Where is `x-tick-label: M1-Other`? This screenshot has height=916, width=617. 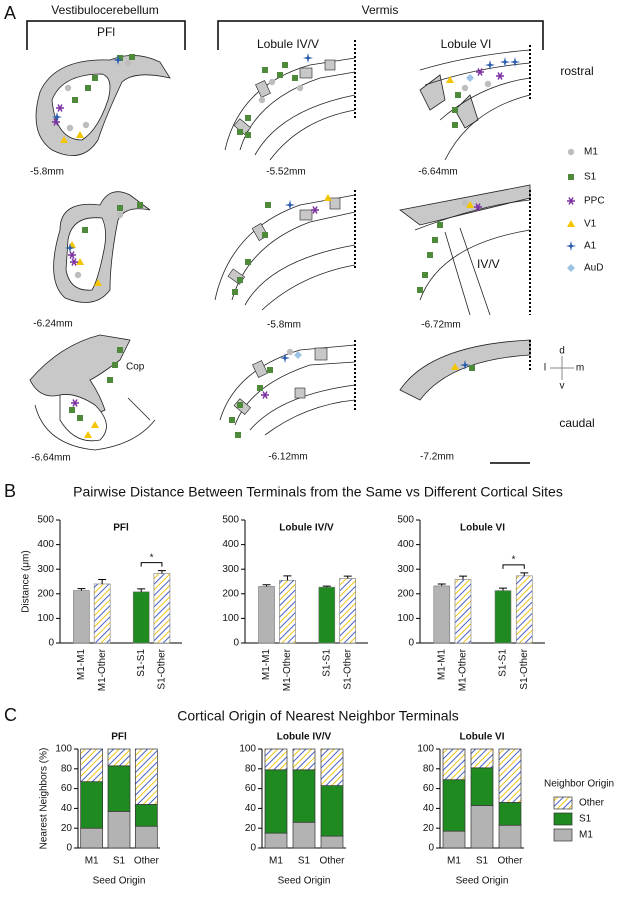 x-tick-label: M1-Other is located at coordinates (287, 669).